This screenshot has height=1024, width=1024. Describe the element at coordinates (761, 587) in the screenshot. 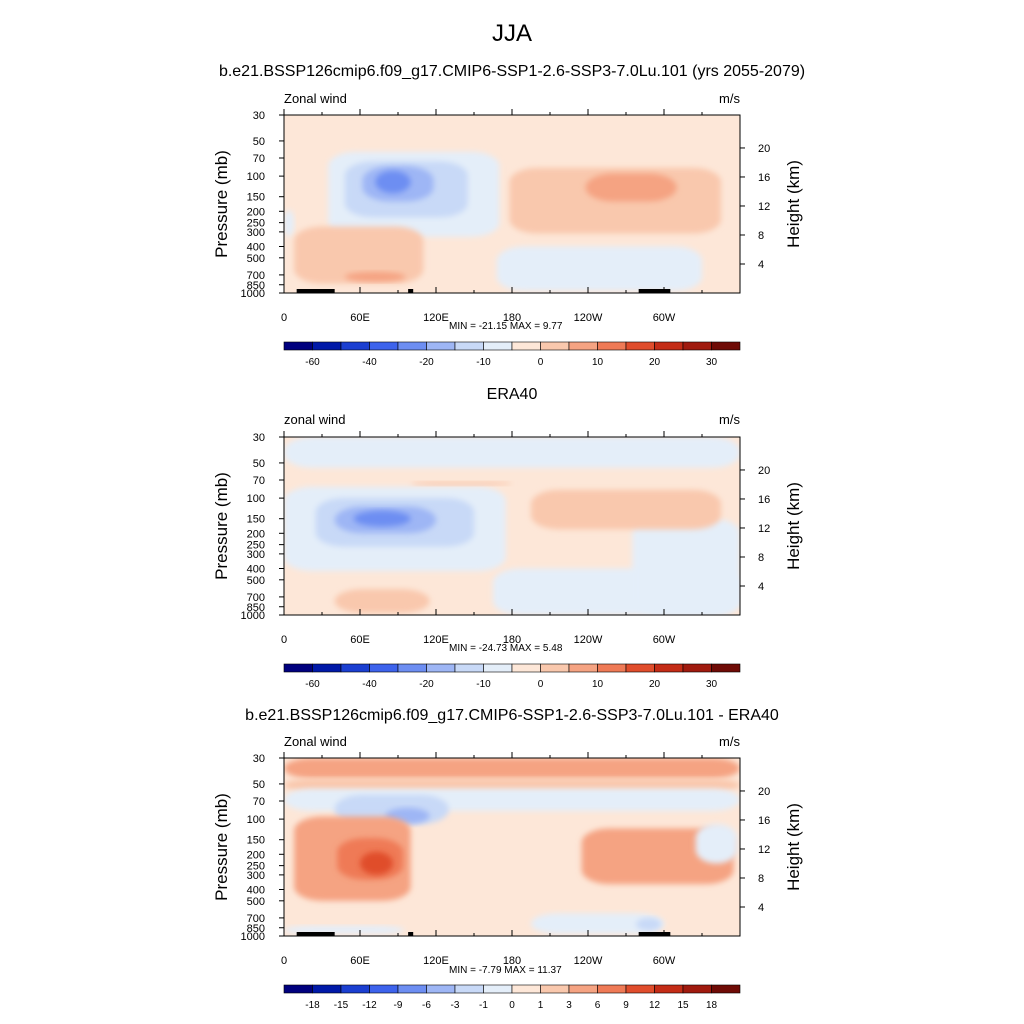

I see `panel-2-y2tick-label: 4` at that location.